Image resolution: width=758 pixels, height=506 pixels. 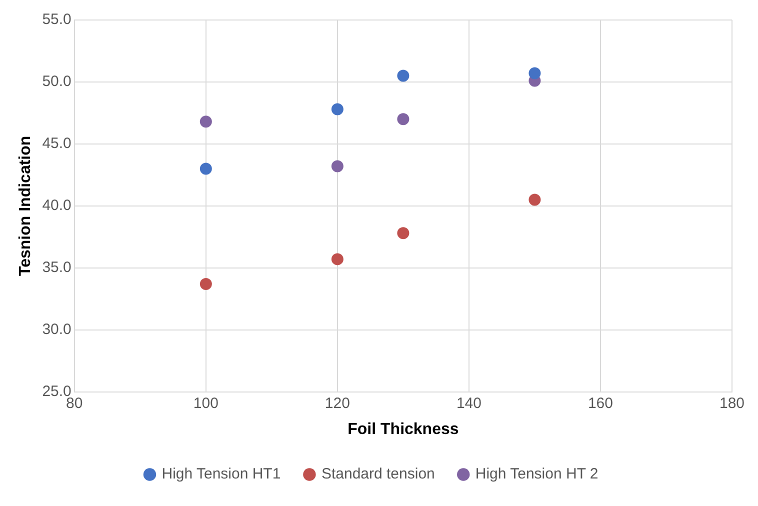 What do you see at coordinates (536, 474) in the screenshot?
I see `legend-label: High Tension HT 2` at bounding box center [536, 474].